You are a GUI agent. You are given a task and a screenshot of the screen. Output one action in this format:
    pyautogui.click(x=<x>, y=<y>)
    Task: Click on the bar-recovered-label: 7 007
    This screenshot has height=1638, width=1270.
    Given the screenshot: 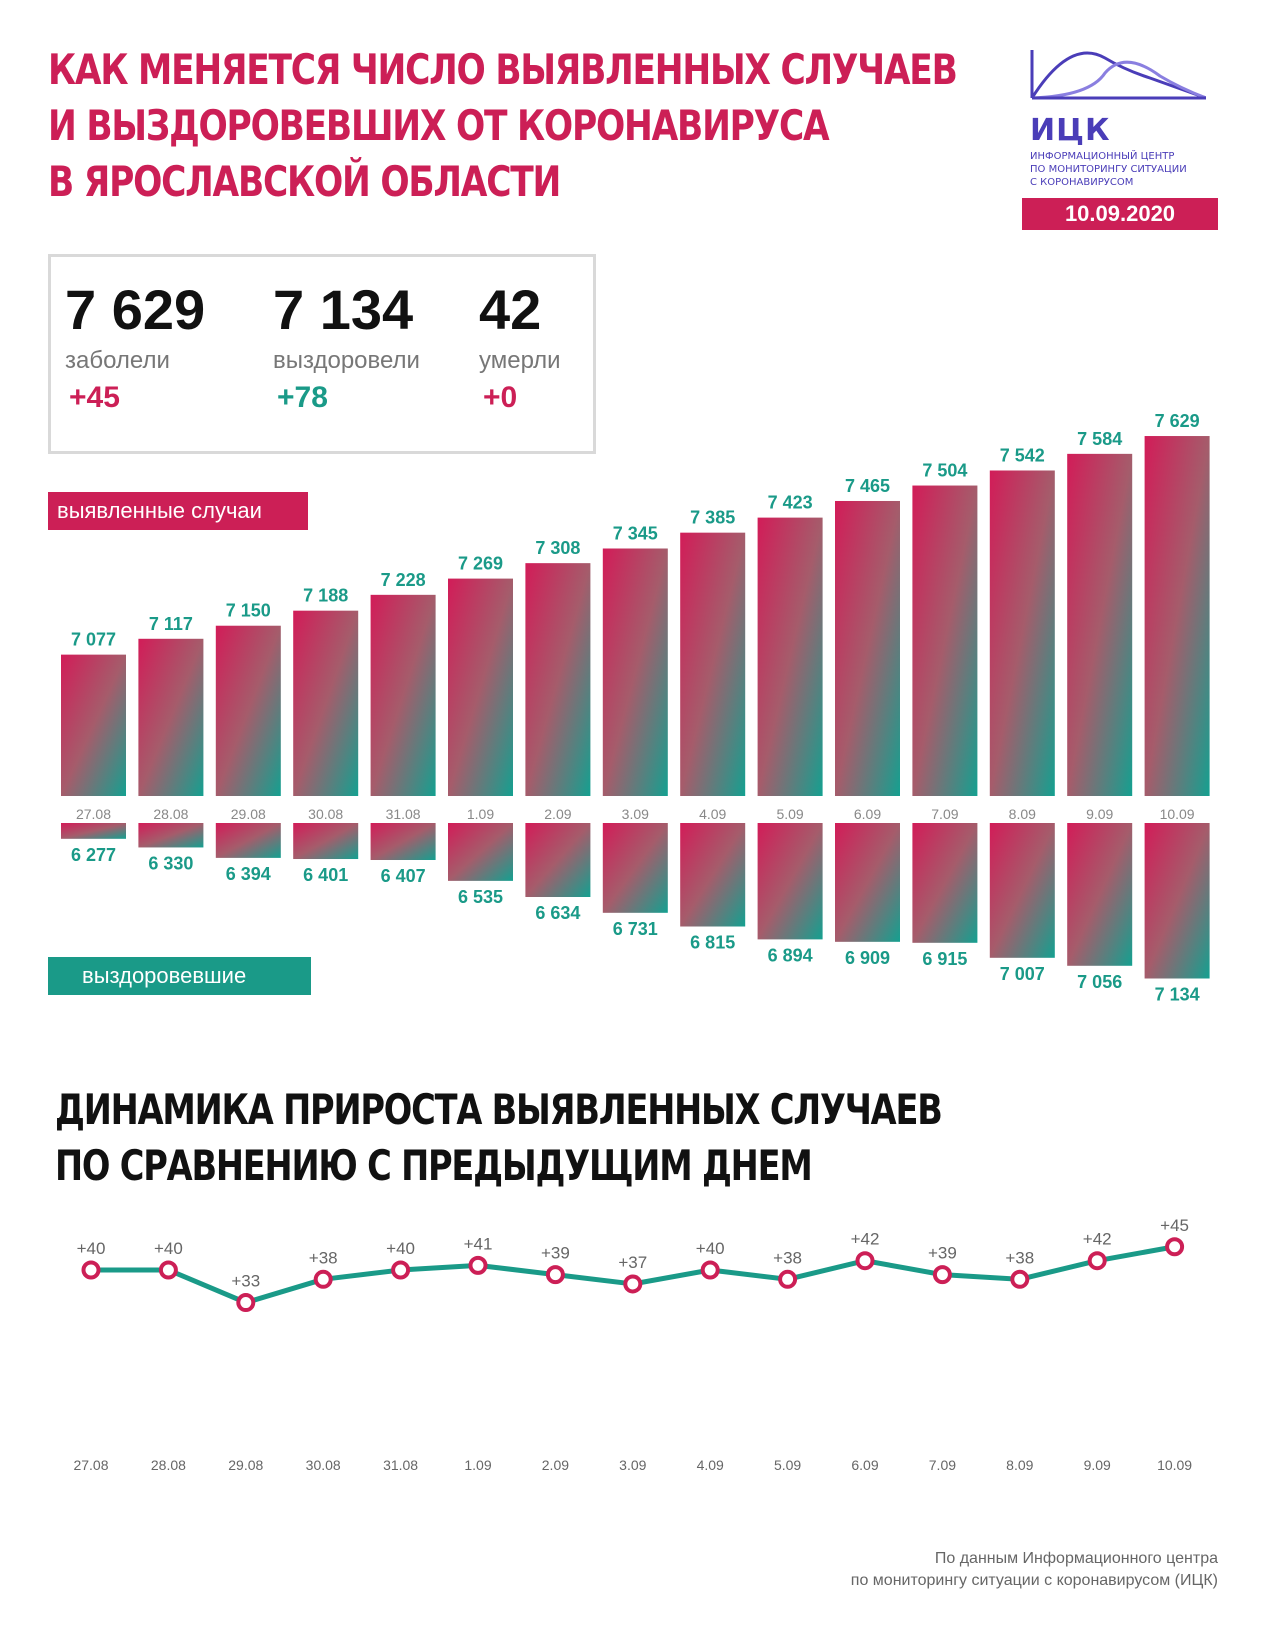 What is the action you would take?
    pyautogui.click(x=1022, y=974)
    